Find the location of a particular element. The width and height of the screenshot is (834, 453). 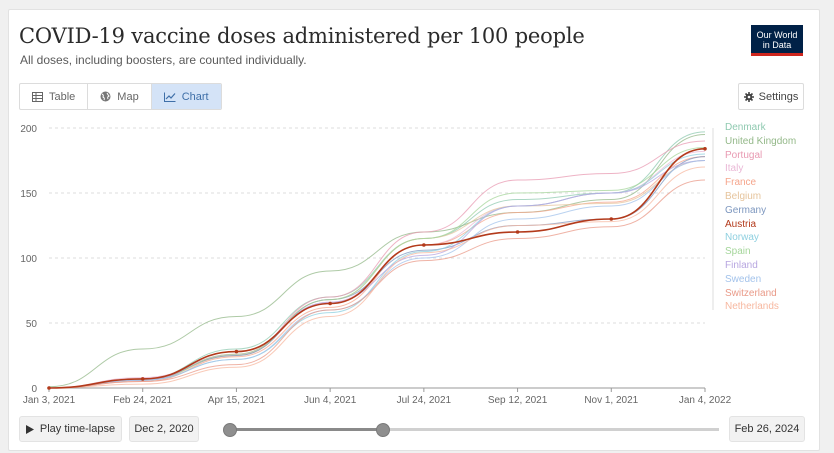

legend-item-belgium: Belgium is located at coordinates (743, 196).